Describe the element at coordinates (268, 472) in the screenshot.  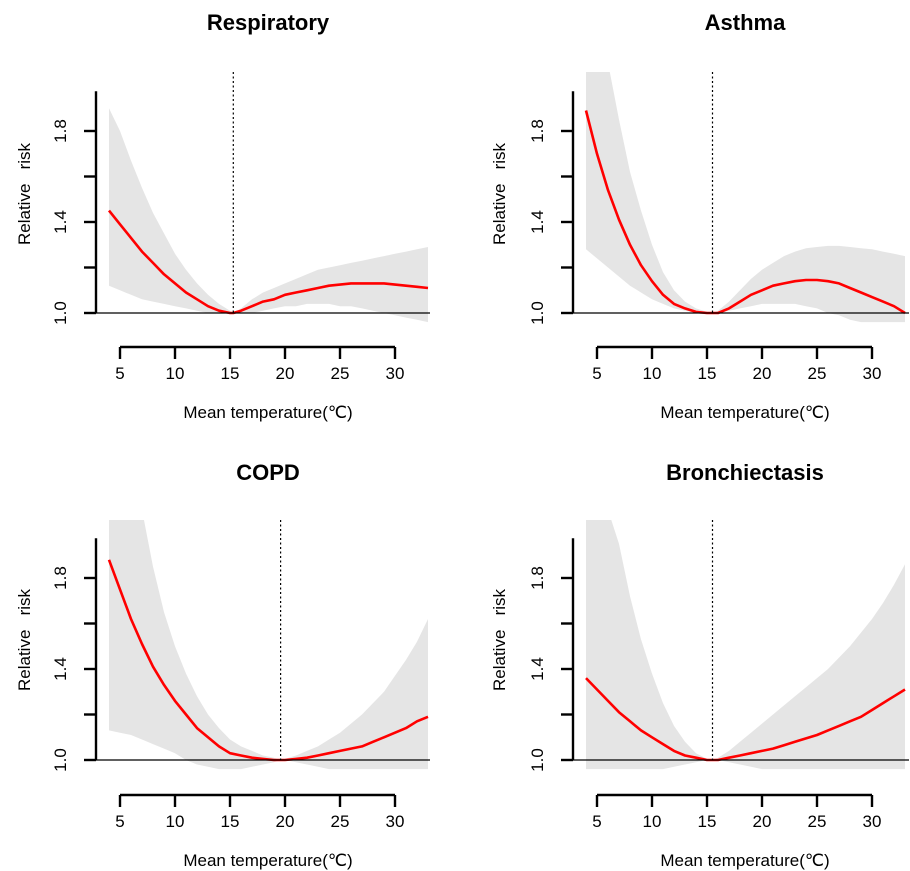
I see `chart-title: COPD` at that location.